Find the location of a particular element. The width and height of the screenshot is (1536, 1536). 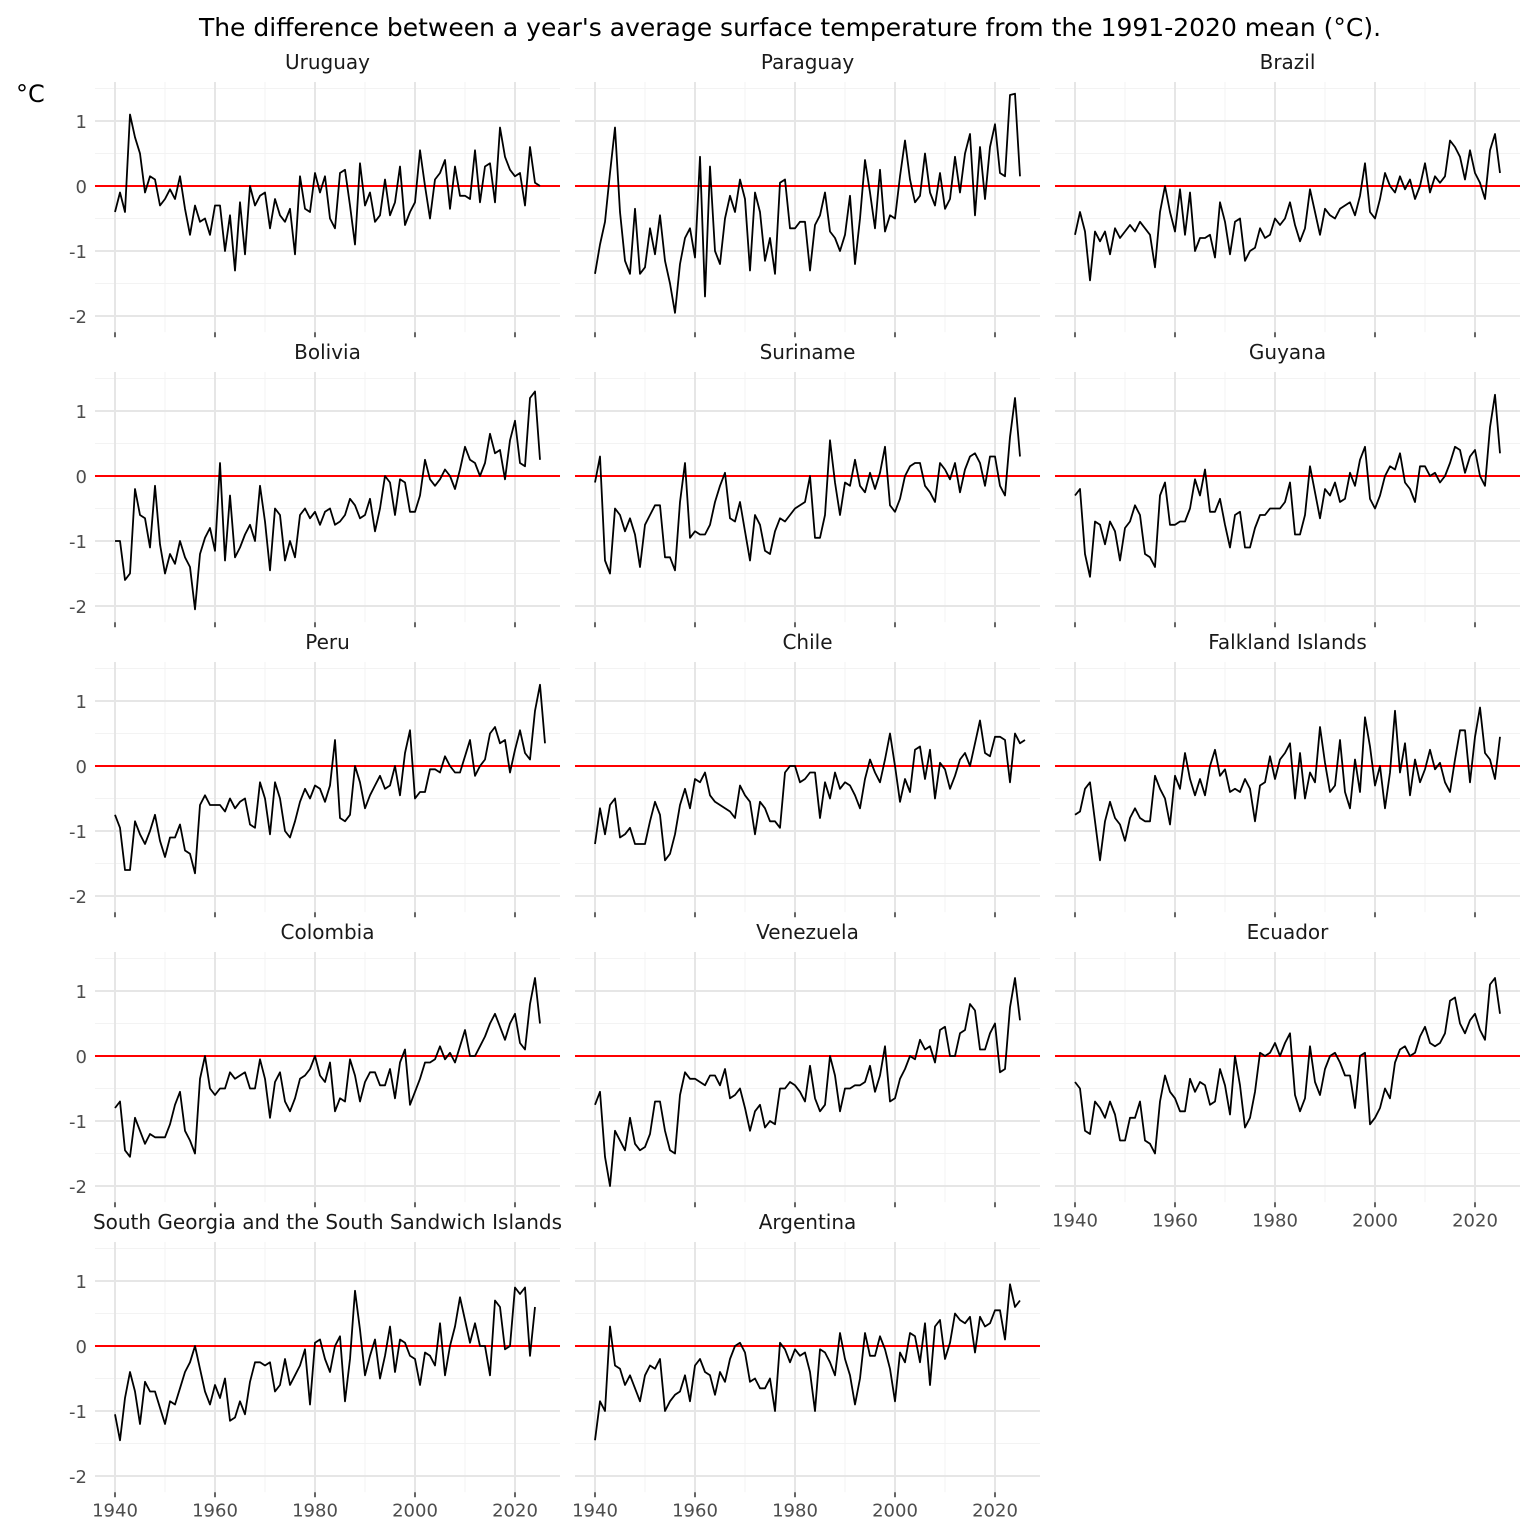

panel-title: Uruguay is located at coordinates (327, 62).